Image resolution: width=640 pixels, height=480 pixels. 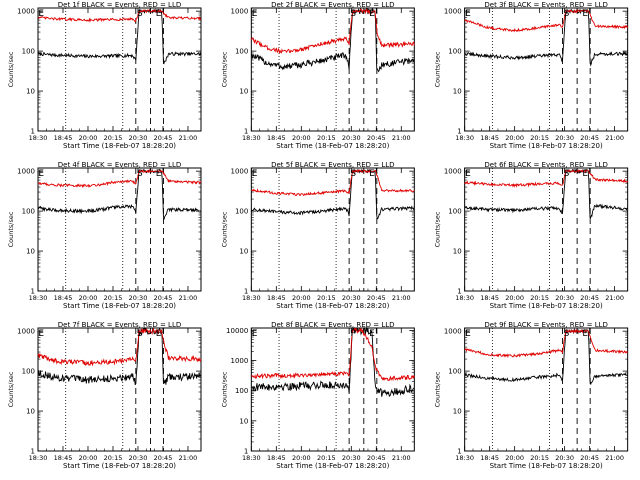 I want to click on chart-title: Det 2f BLACK = Events, RED = LLD, so click(x=332, y=5).